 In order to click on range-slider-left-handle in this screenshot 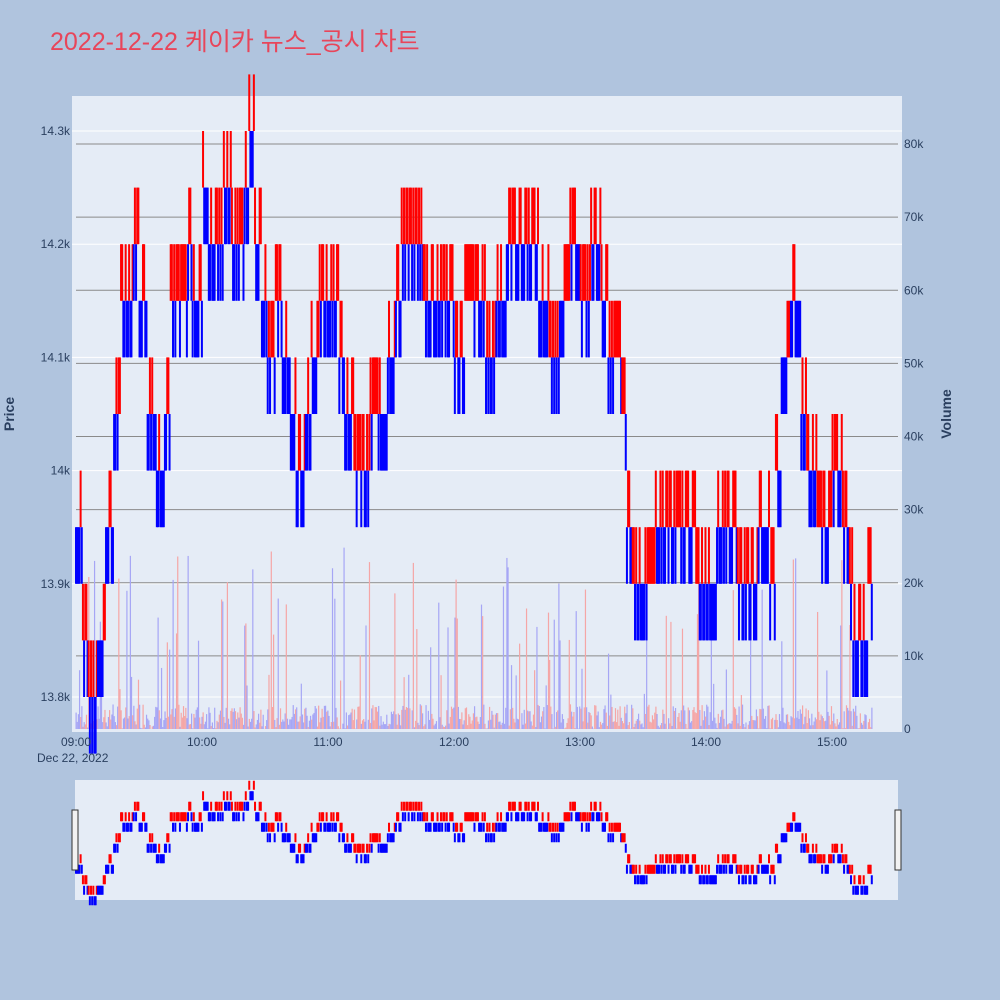, I will do `click(75, 840)`.